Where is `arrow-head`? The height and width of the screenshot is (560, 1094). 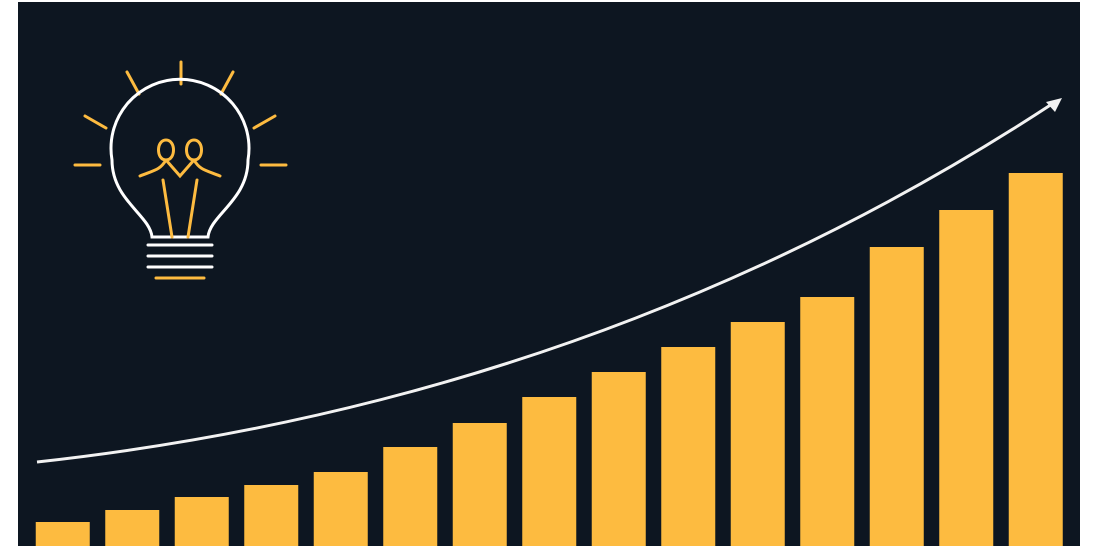 arrow-head is located at coordinates (1054, 105).